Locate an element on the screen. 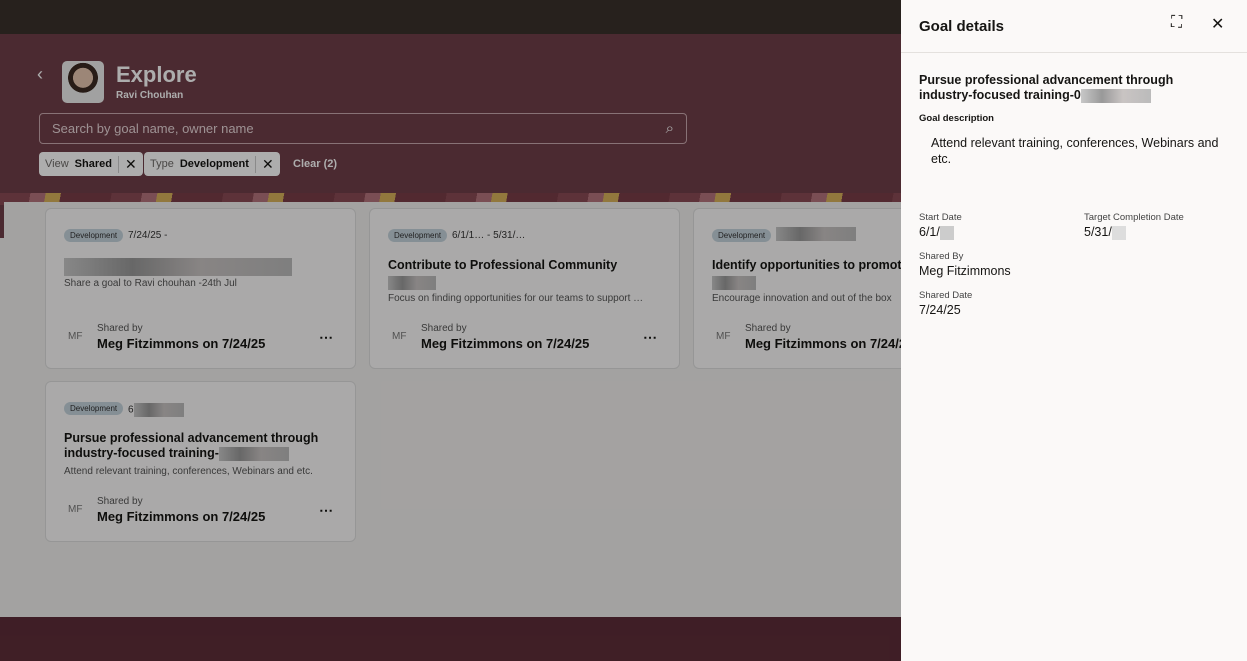  search-placeholder: Search by goal name, owner name is located at coordinates (153, 128).